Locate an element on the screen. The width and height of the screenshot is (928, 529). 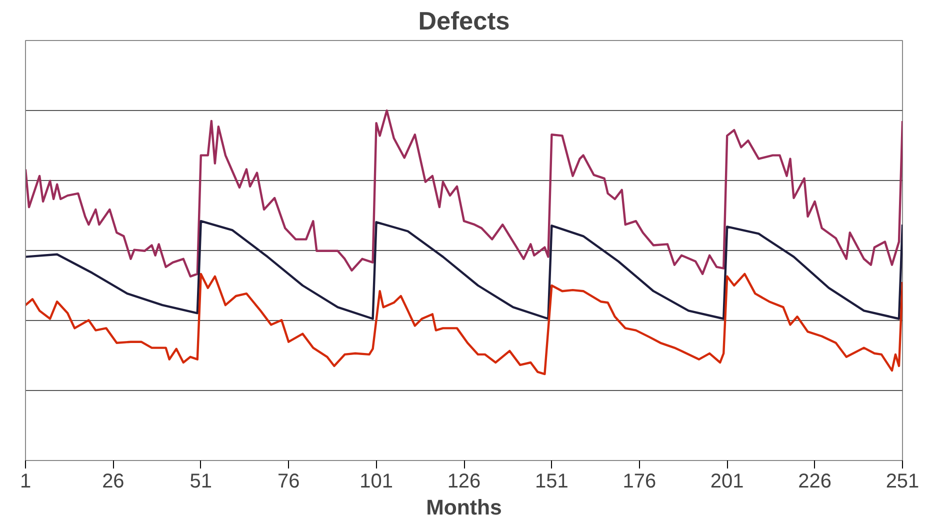
x-tick-label: 251 is located at coordinates (903, 481).